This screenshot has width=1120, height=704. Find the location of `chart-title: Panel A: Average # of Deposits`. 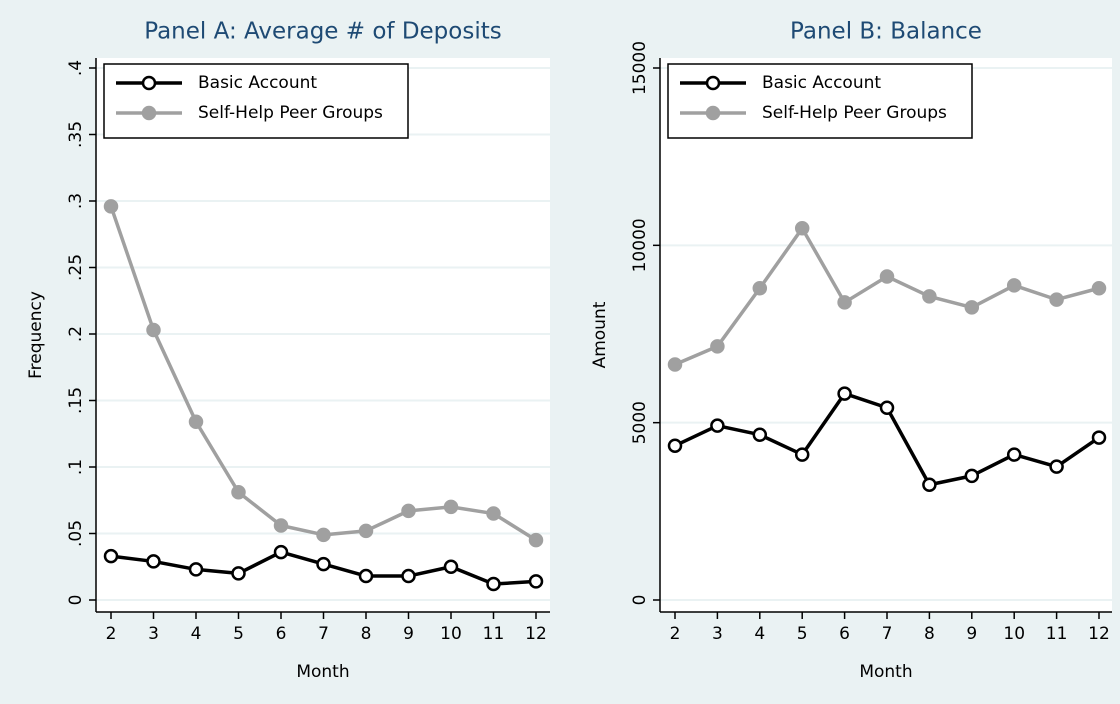

chart-title: Panel A: Average # of Deposits is located at coordinates (322, 32).